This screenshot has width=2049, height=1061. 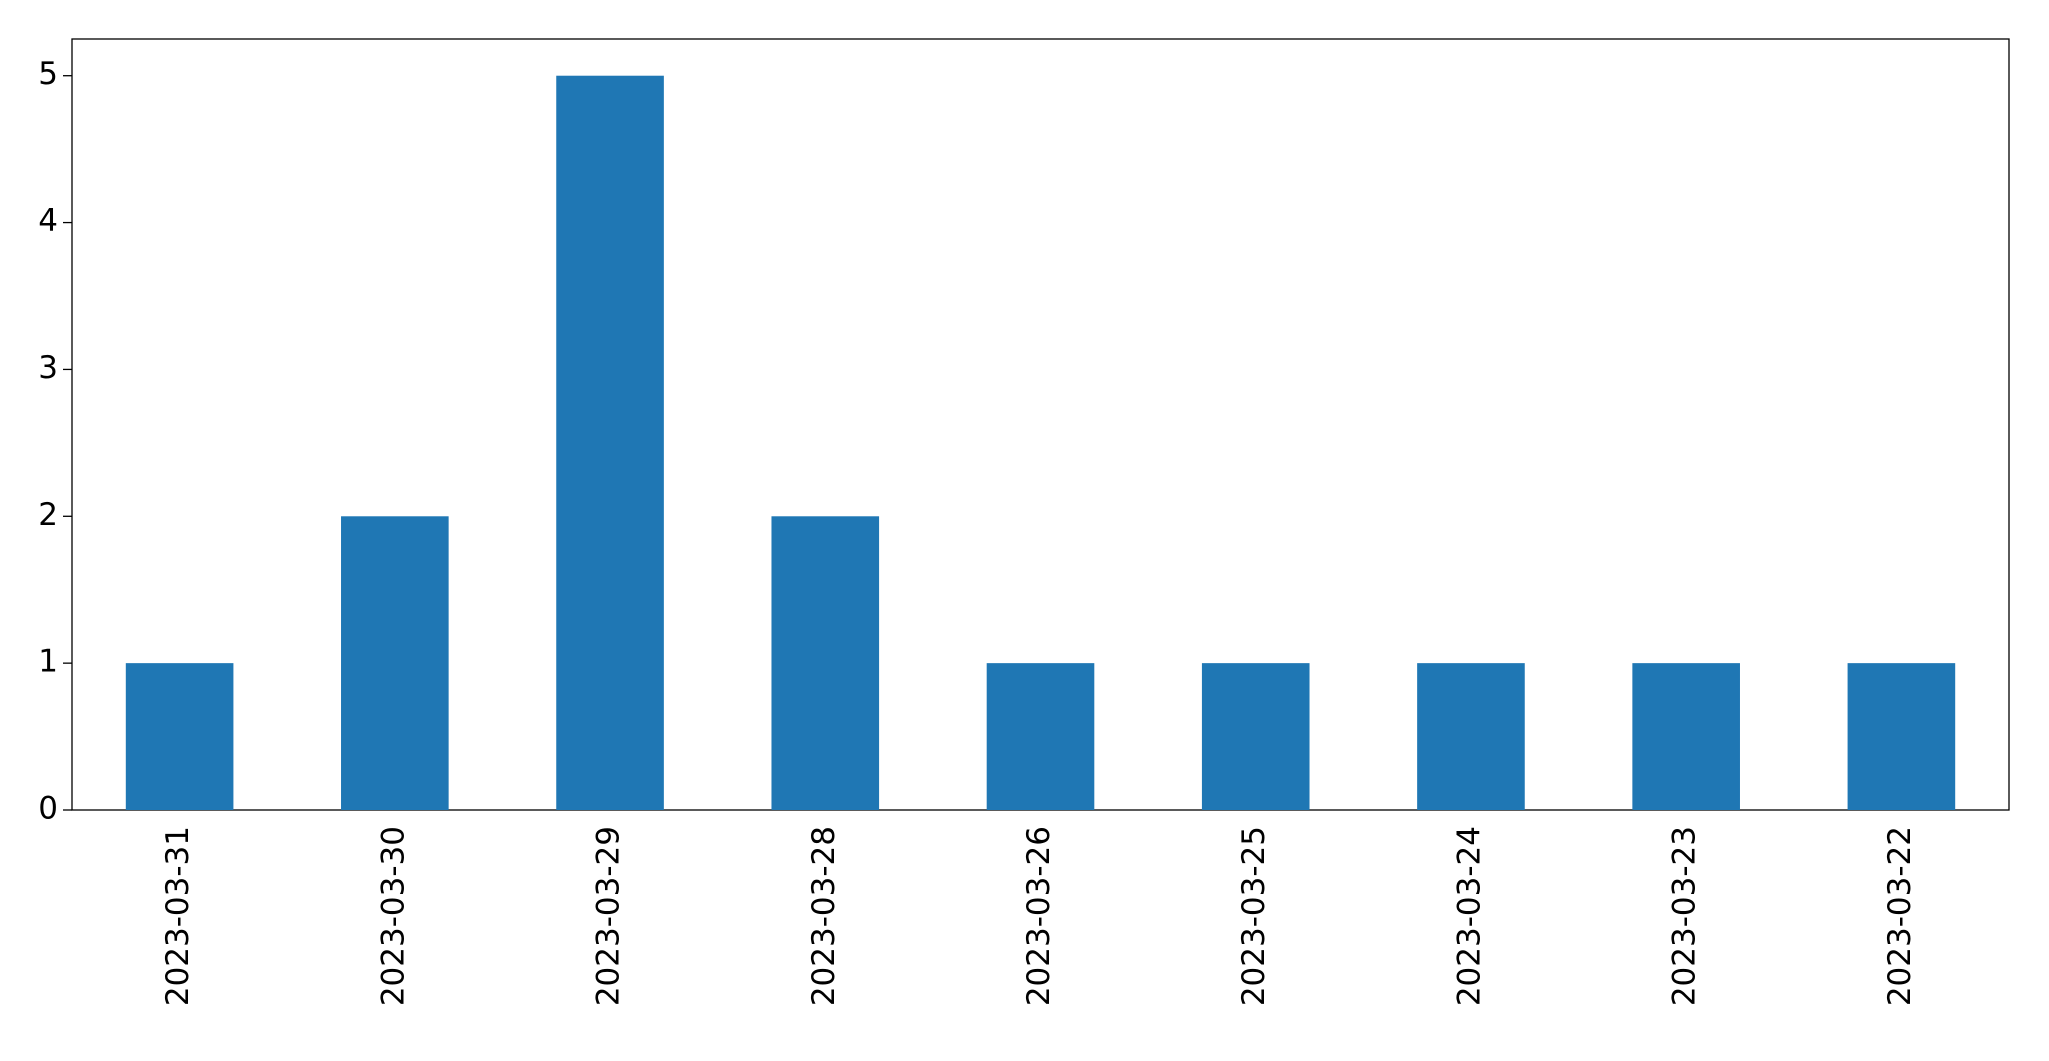 What do you see at coordinates (48, 368) in the screenshot?
I see `y-tick-label: 3` at bounding box center [48, 368].